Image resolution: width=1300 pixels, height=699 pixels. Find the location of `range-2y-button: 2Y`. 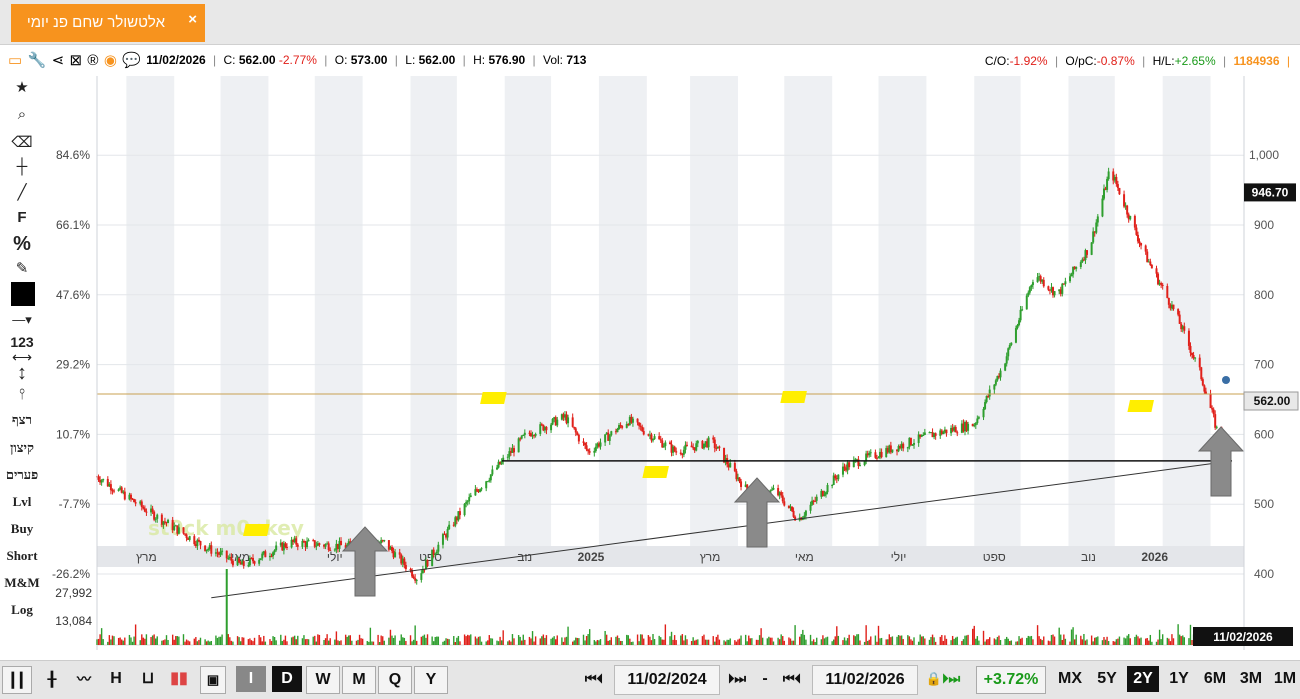

range-2y-button: 2Y is located at coordinates (1143, 679).